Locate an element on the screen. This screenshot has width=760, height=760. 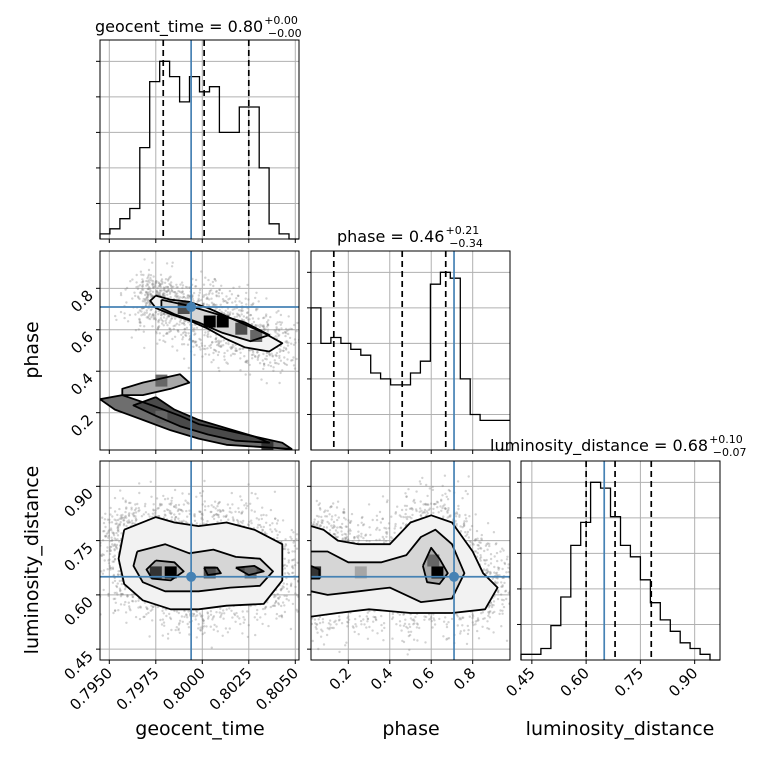
scatter-panel-geocent-time-phase is located at coordinates (198, 352).